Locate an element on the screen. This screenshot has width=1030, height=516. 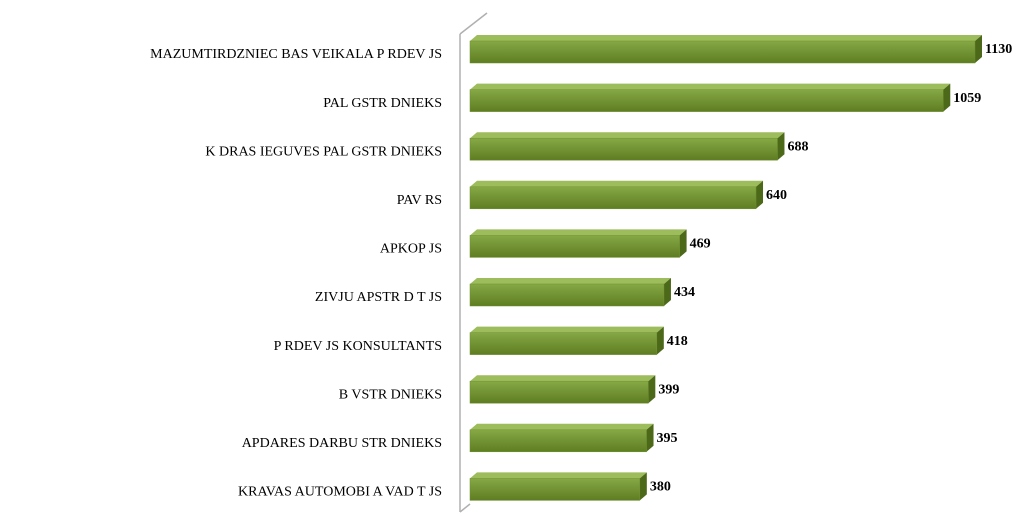
value-label: 469 is located at coordinates (700, 244).